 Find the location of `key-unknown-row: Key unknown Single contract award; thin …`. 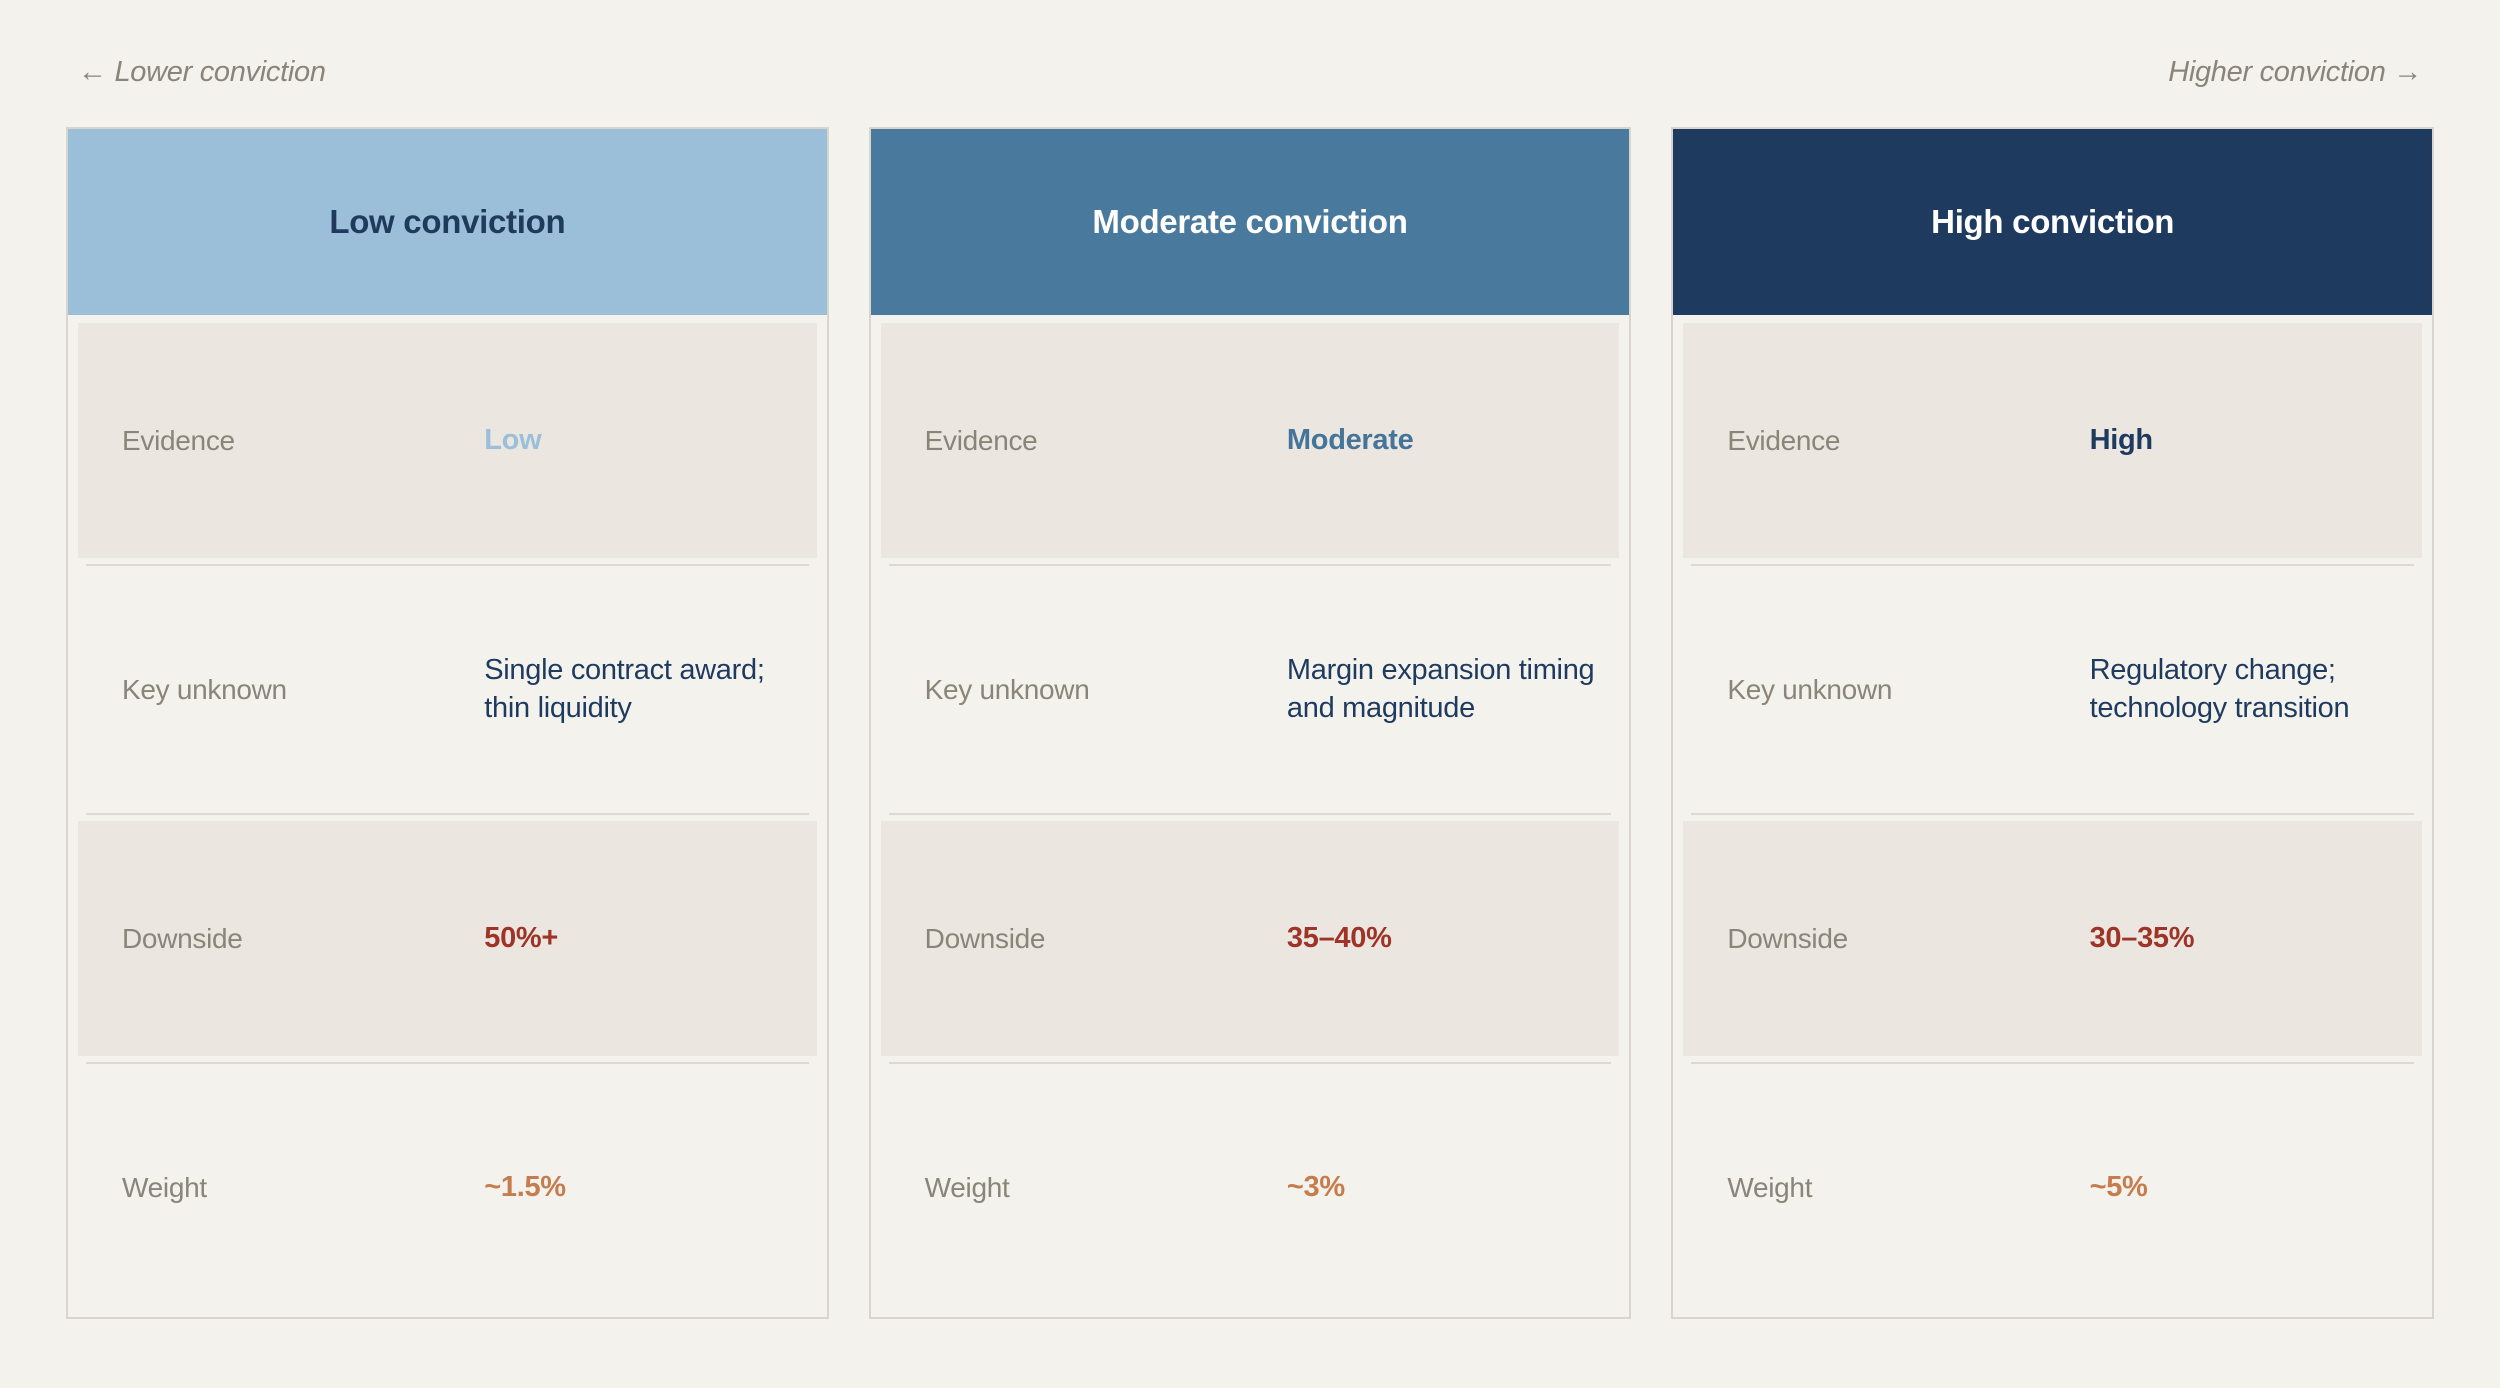

key-unknown-row: Key unknown Single contract award; thin … is located at coordinates (447, 689).